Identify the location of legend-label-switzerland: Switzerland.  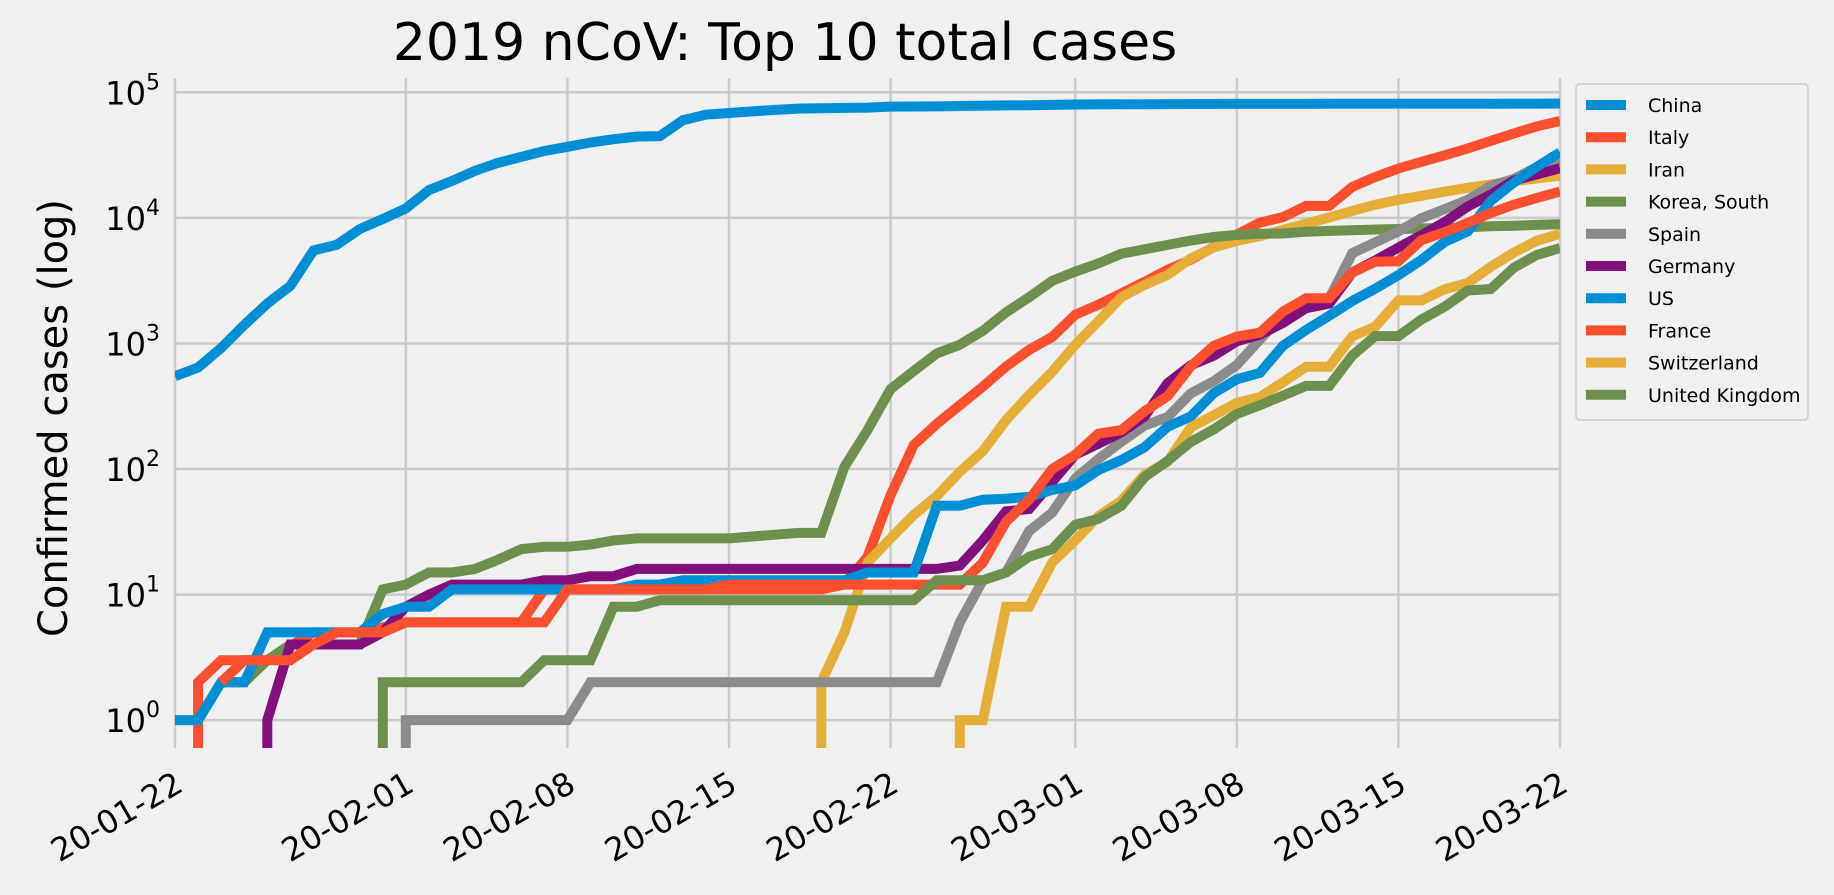
(1703, 364).